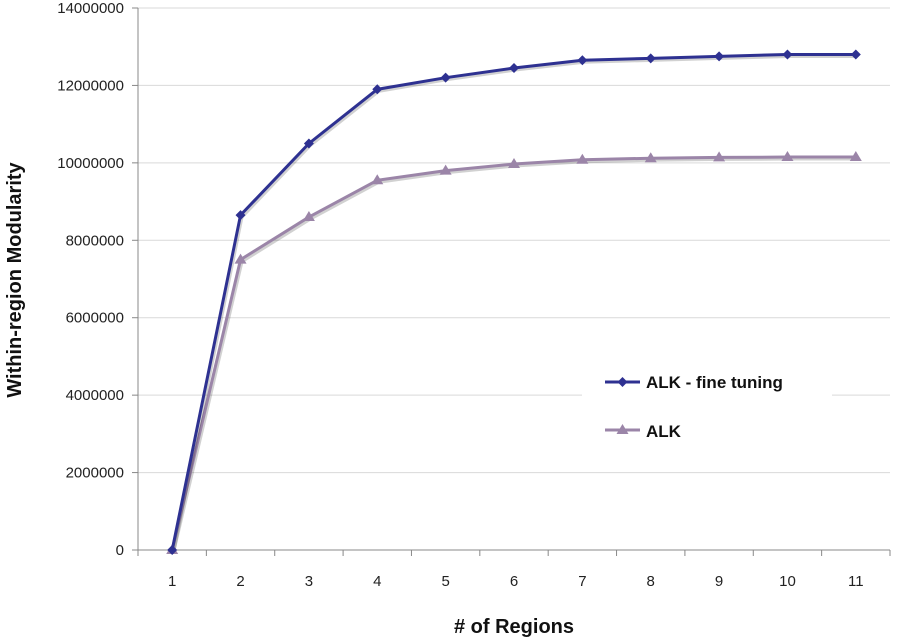 This screenshot has width=900, height=642. What do you see at coordinates (120, 550) in the screenshot?
I see `y-tick-label: 0` at bounding box center [120, 550].